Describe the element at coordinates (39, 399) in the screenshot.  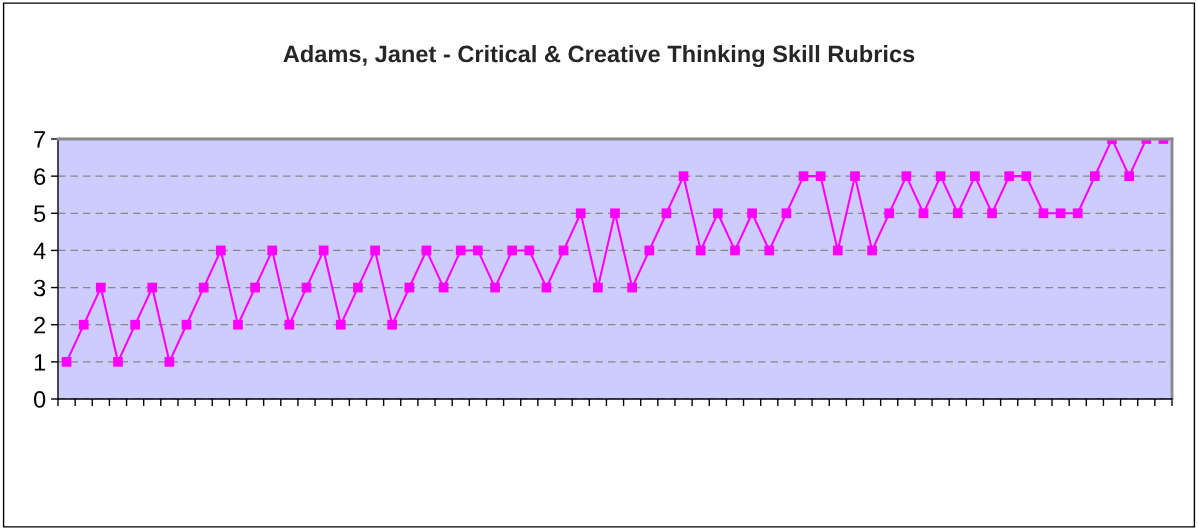
I see `y-tick-label: 0` at that location.